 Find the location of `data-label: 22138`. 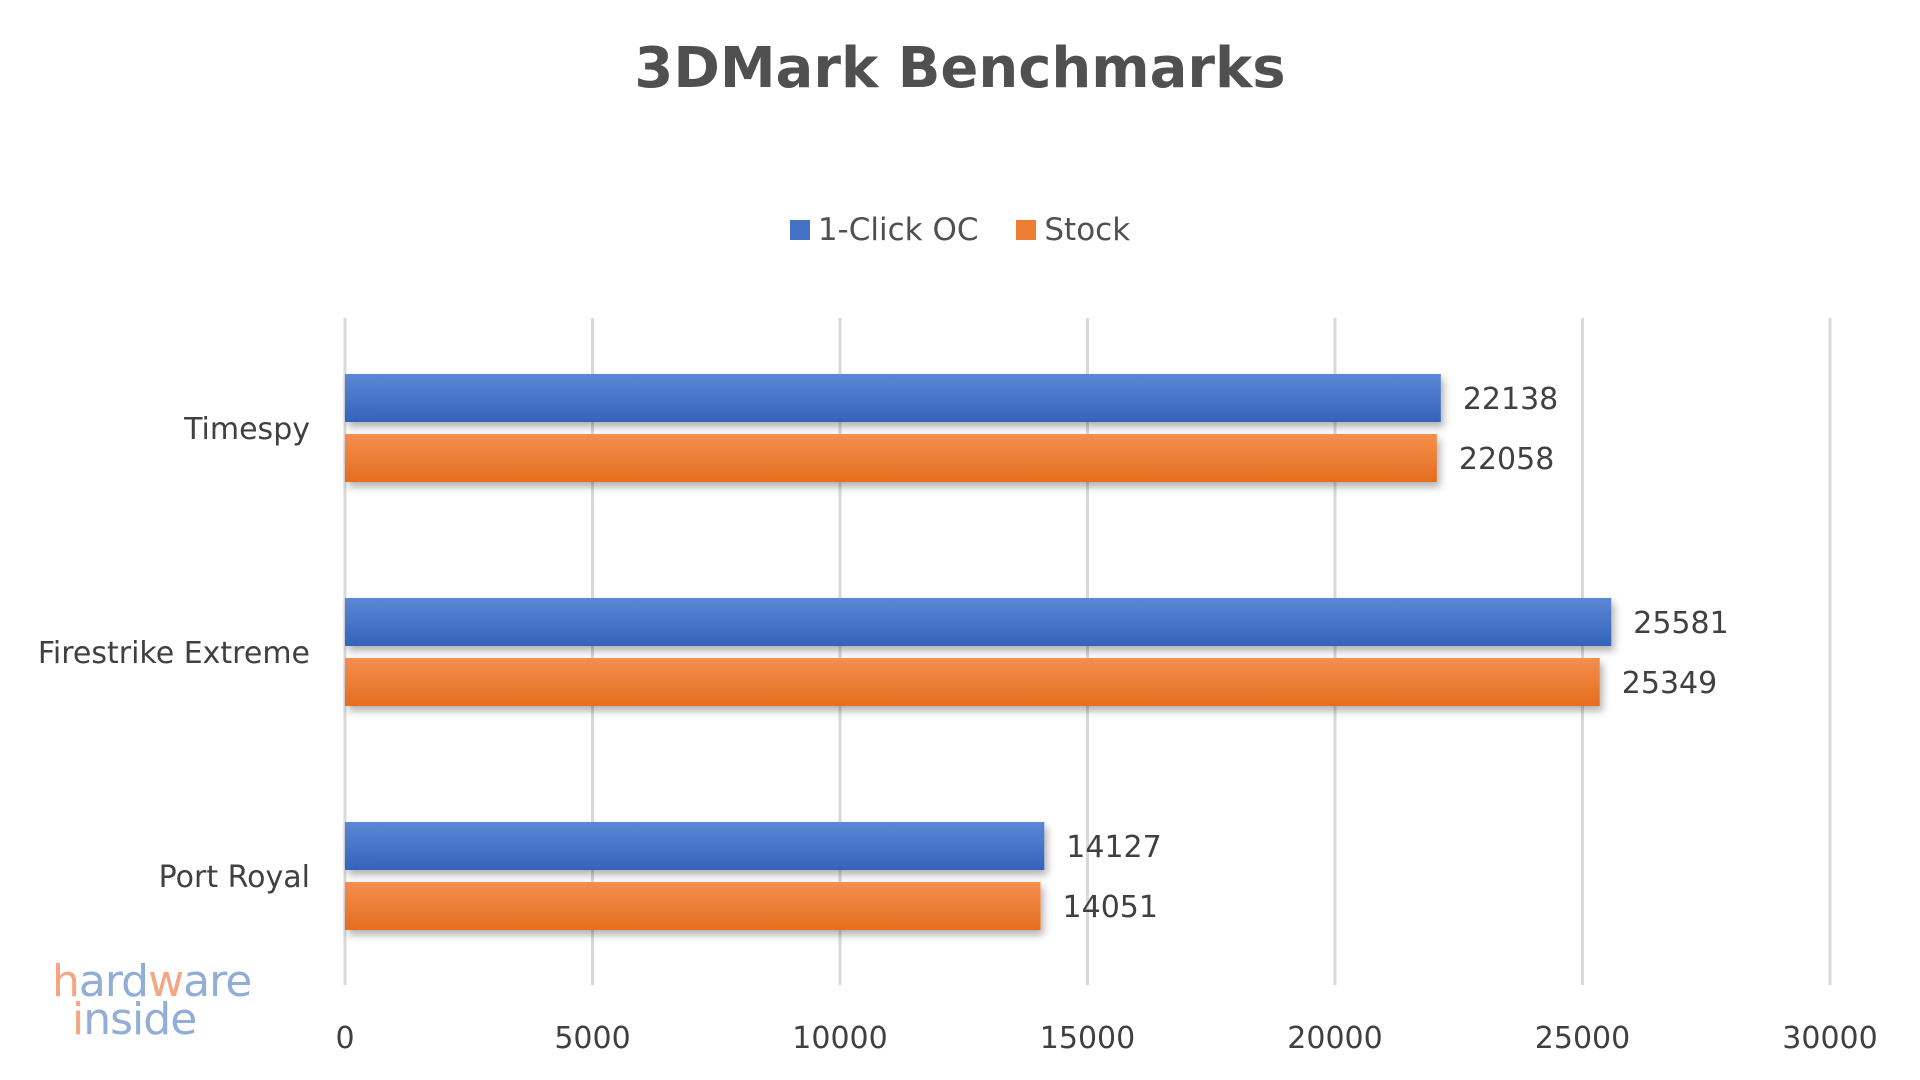

data-label: 22138 is located at coordinates (1510, 399).